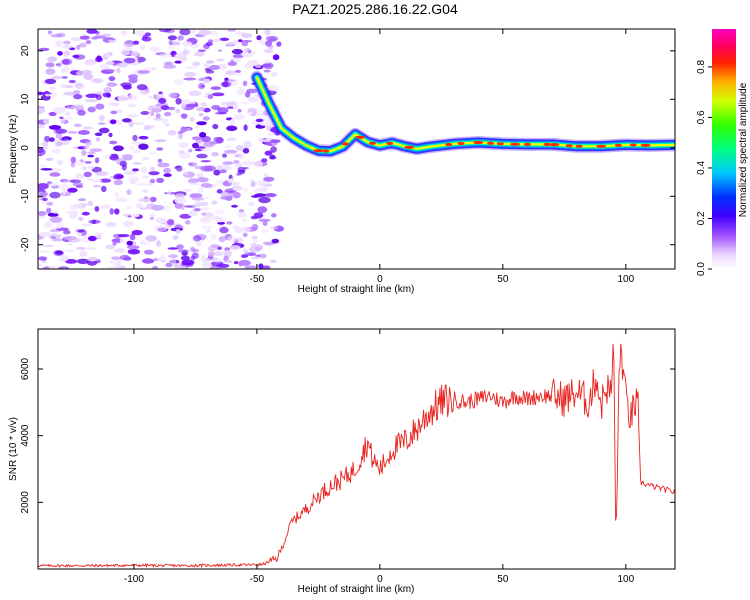 The width and height of the screenshot is (750, 600). Describe the element at coordinates (701, 67) in the screenshot. I see `colorbar-tick-label: 0.8` at that location.